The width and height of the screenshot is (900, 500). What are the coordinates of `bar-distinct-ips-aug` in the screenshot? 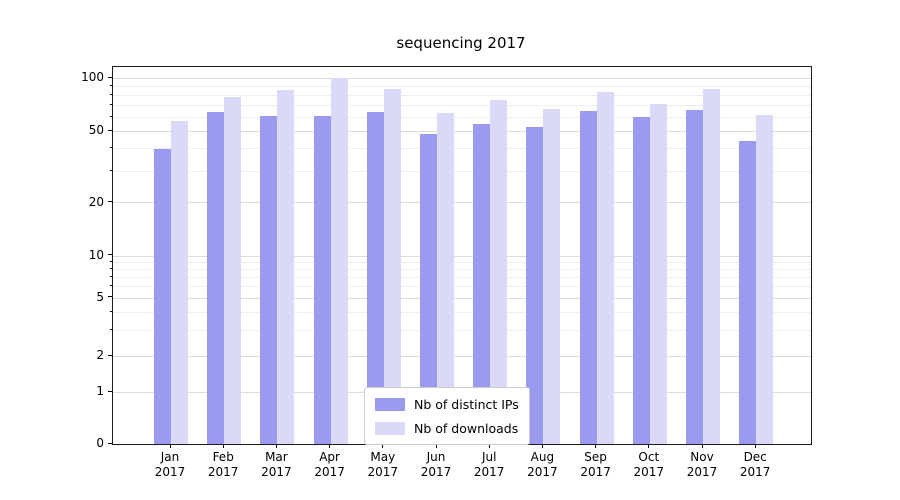 It's located at (535, 285).